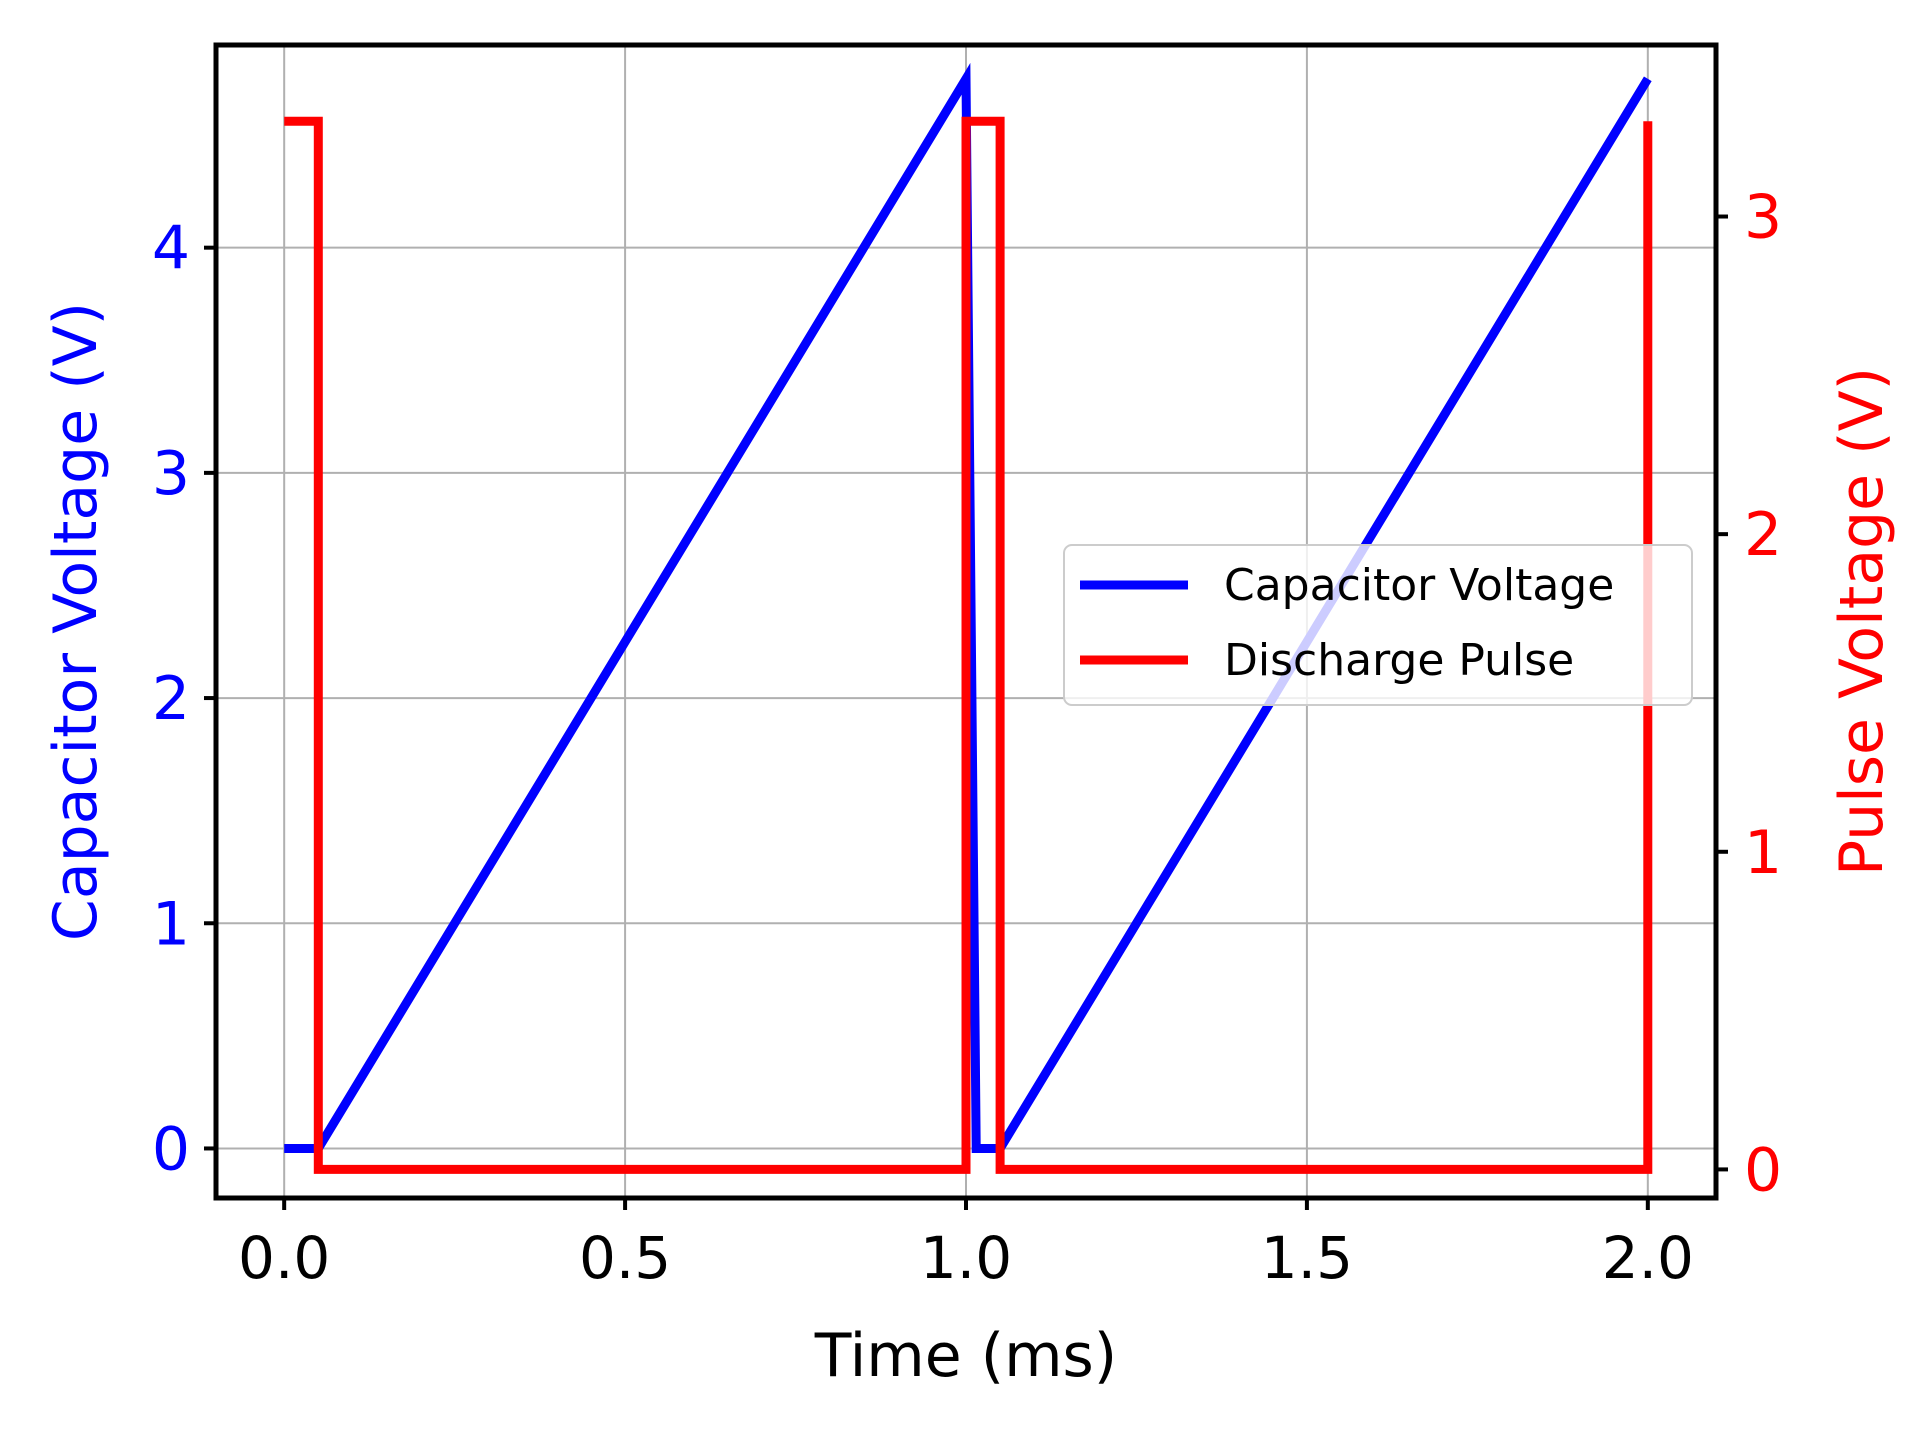  I want to click on legend-box, so click(1378, 625).